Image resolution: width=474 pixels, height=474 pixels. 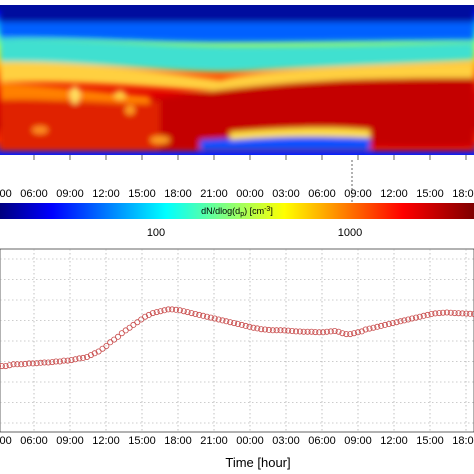 I want to click on colorbar: dN/dlog(dp) [cm-3] 100 1000, so click(x=237, y=221).